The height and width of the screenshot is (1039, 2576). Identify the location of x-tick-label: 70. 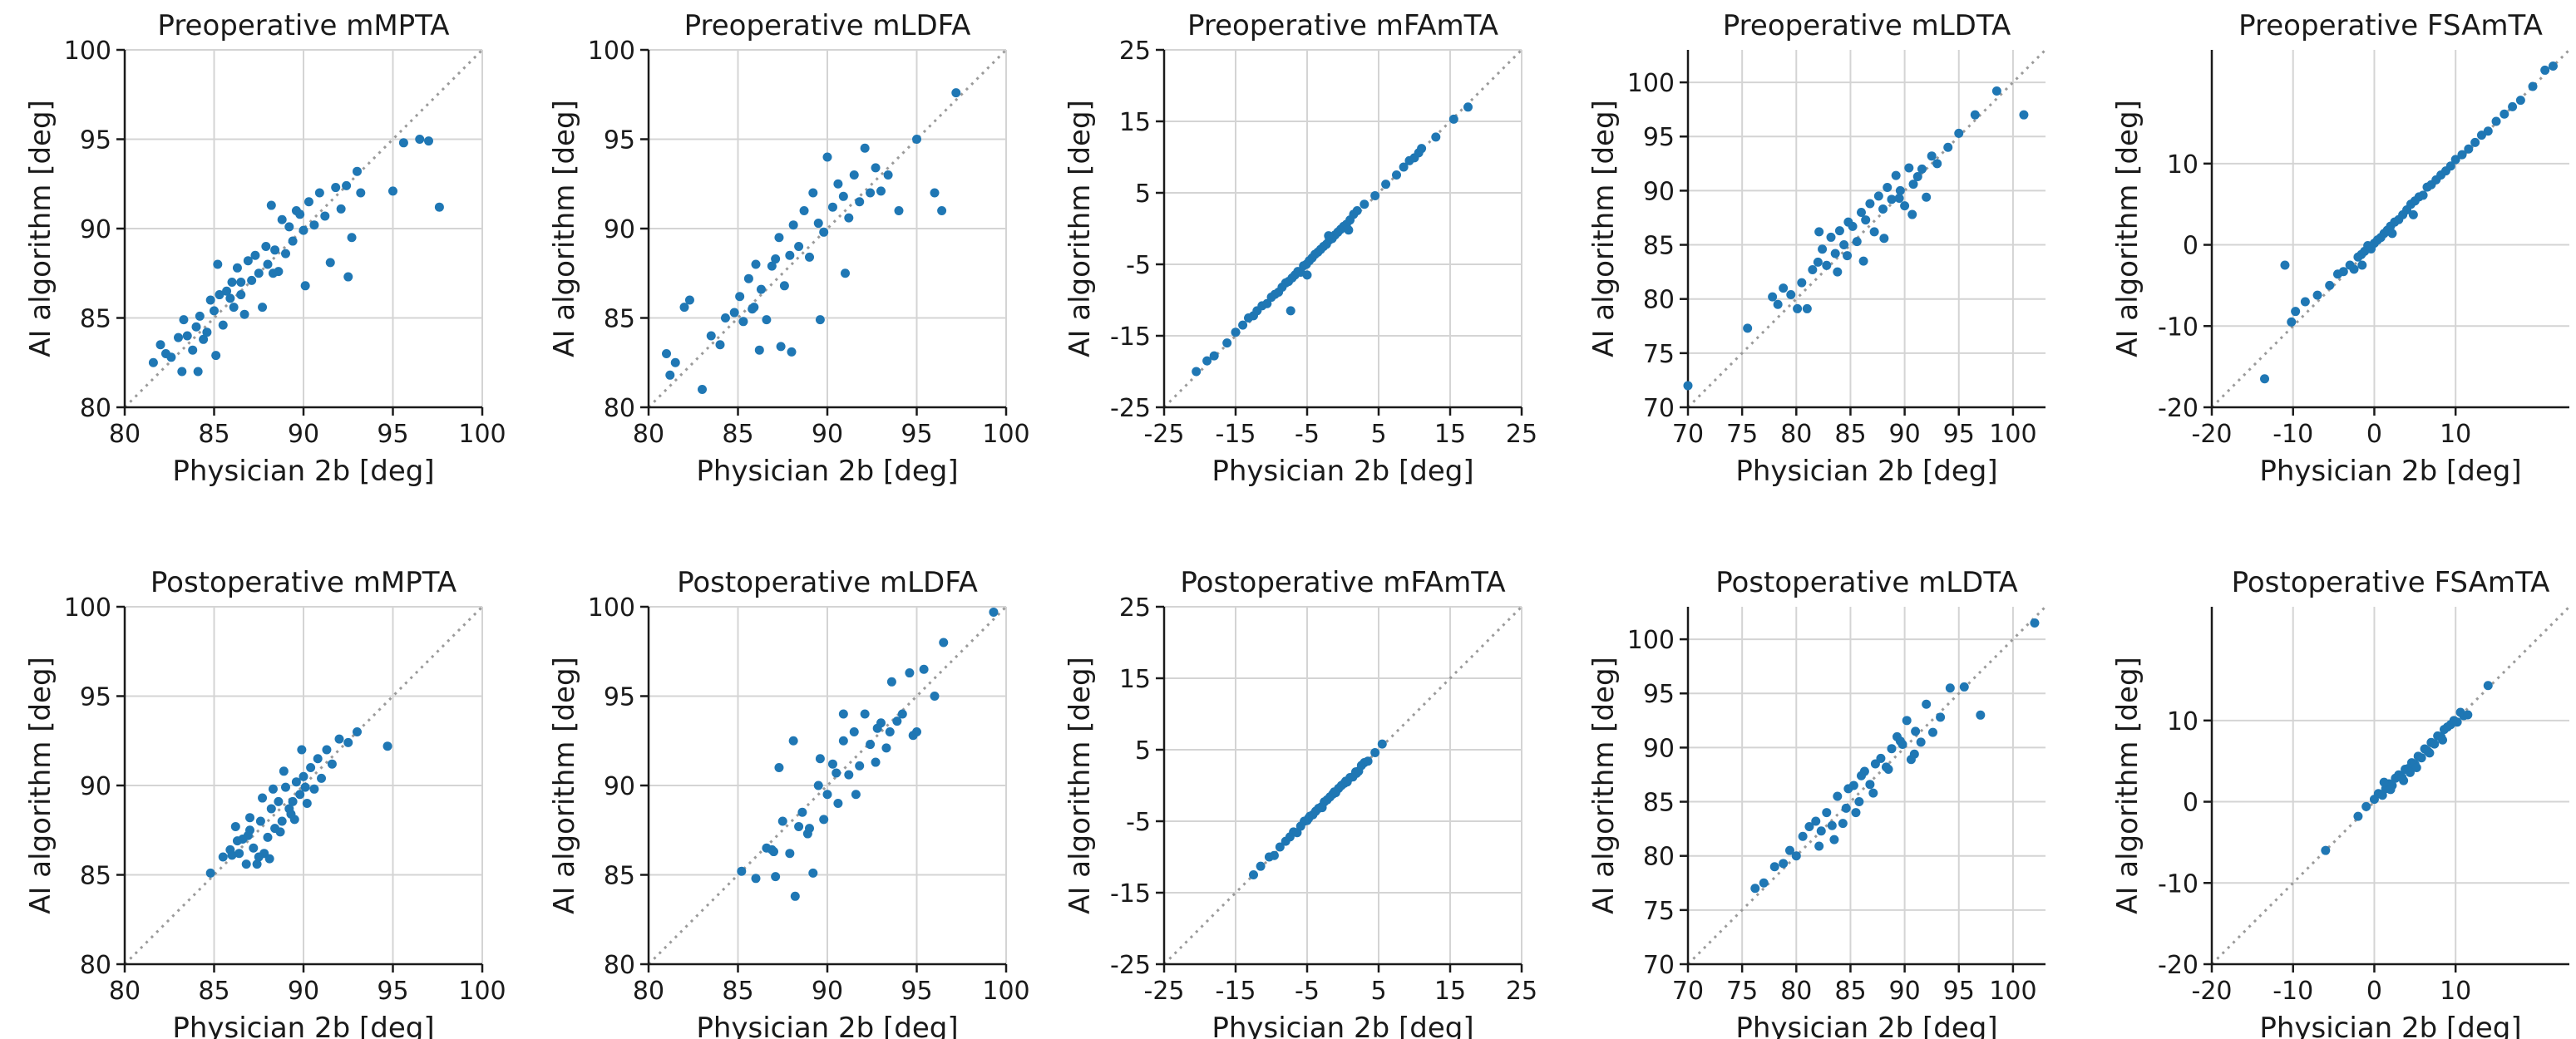
(1688, 434).